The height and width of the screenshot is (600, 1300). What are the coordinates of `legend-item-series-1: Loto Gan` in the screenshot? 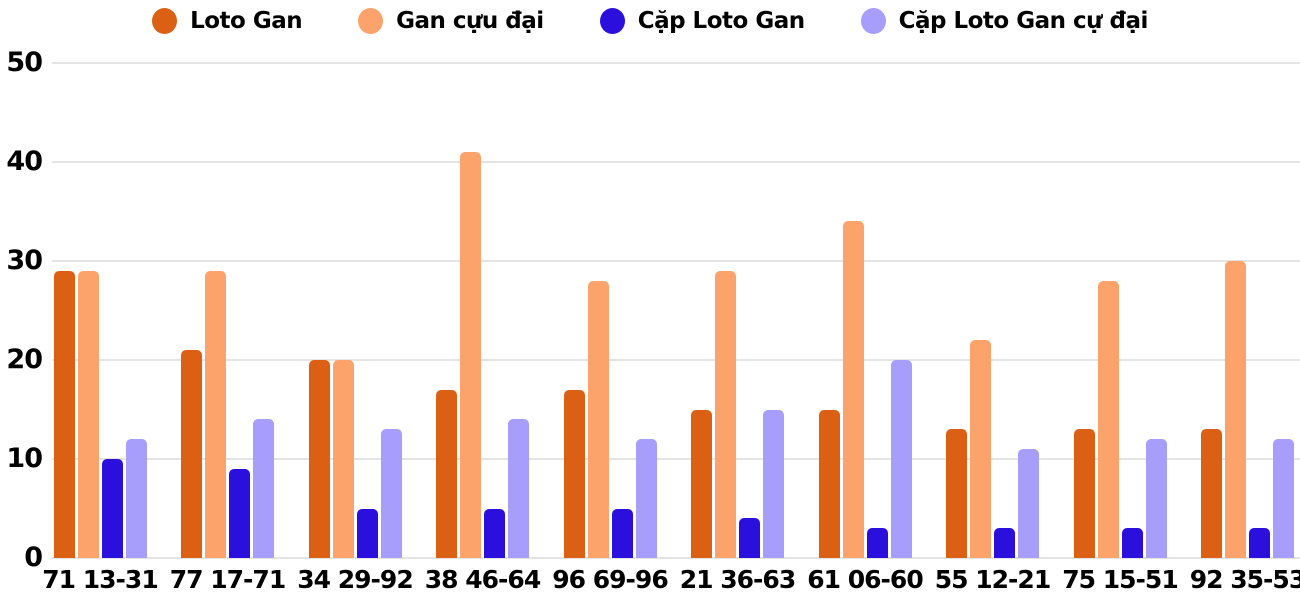 It's located at (227, 21).